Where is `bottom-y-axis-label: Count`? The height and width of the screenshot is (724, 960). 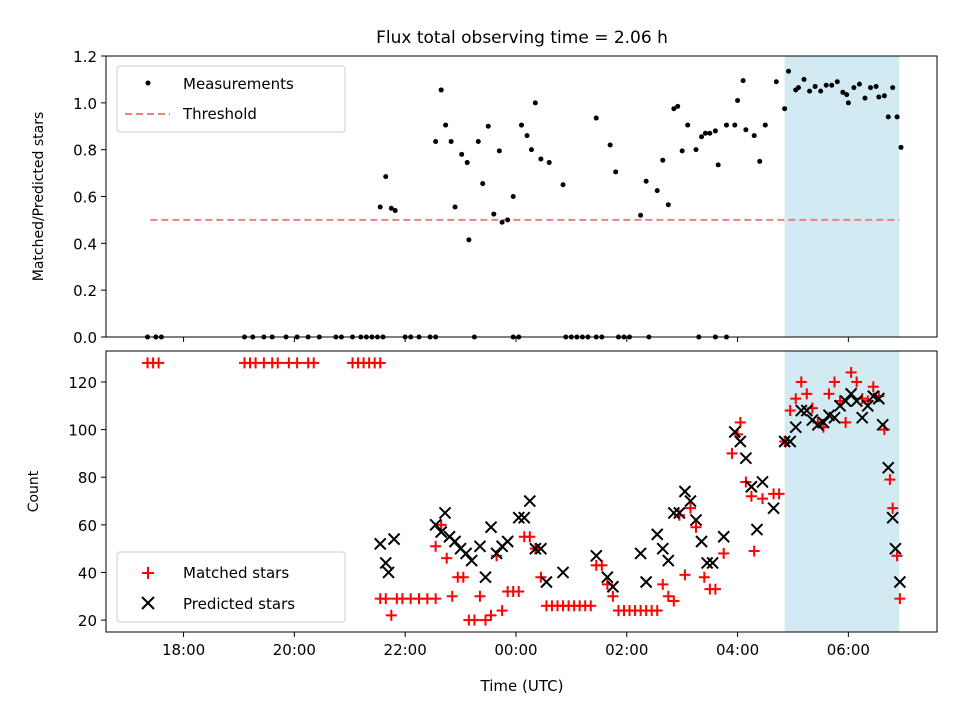
bottom-y-axis-label: Count is located at coordinates (34, 491).